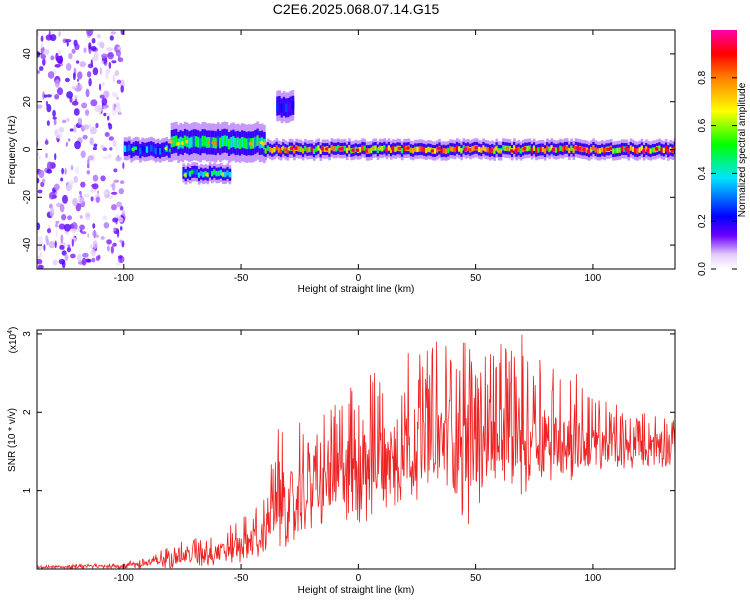  Describe the element at coordinates (702, 173) in the screenshot. I see `colorbar-tick-label: 0.4` at that location.